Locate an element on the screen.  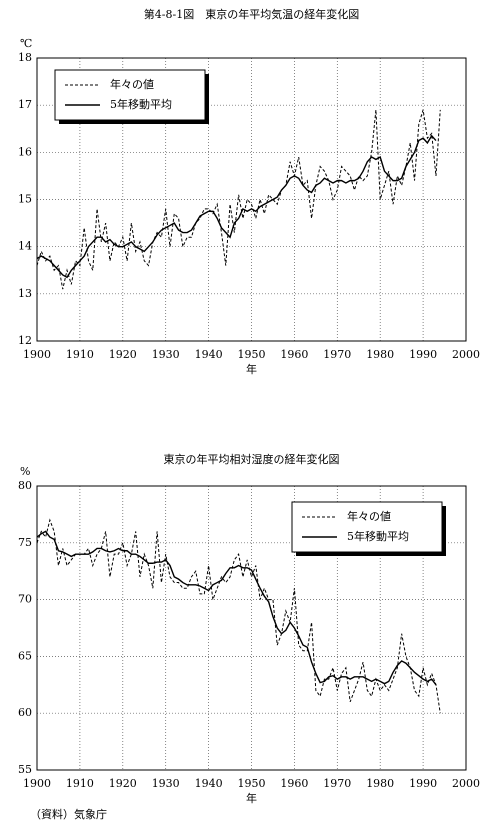
footnote: （資料）気象庁 is located at coordinates (68, 814).